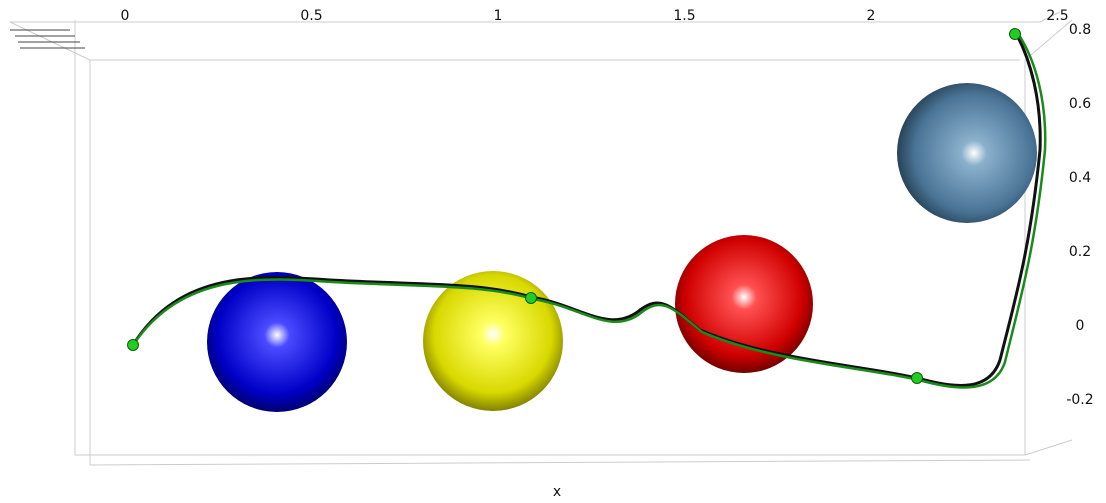  What do you see at coordinates (47, 39) in the screenshot?
I see `legend-stubs` at bounding box center [47, 39].